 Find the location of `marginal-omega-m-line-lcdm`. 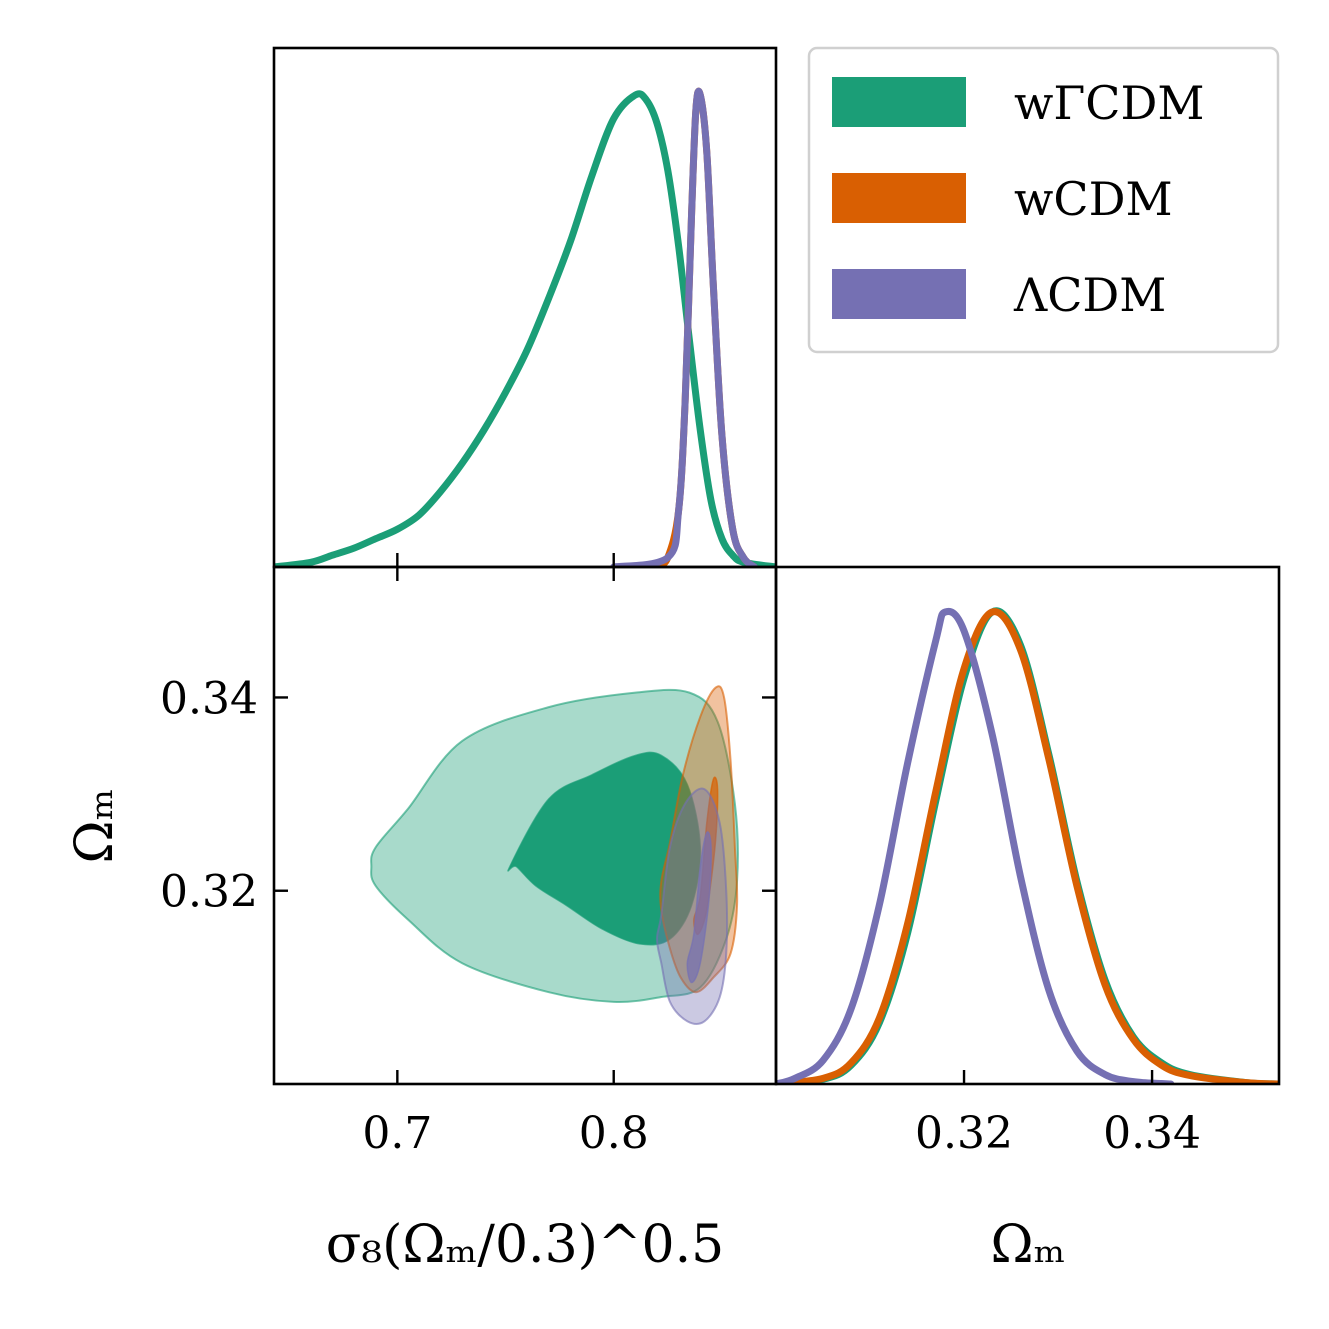

marginal-omega-m-line-lcdm is located at coordinates (975, 845).